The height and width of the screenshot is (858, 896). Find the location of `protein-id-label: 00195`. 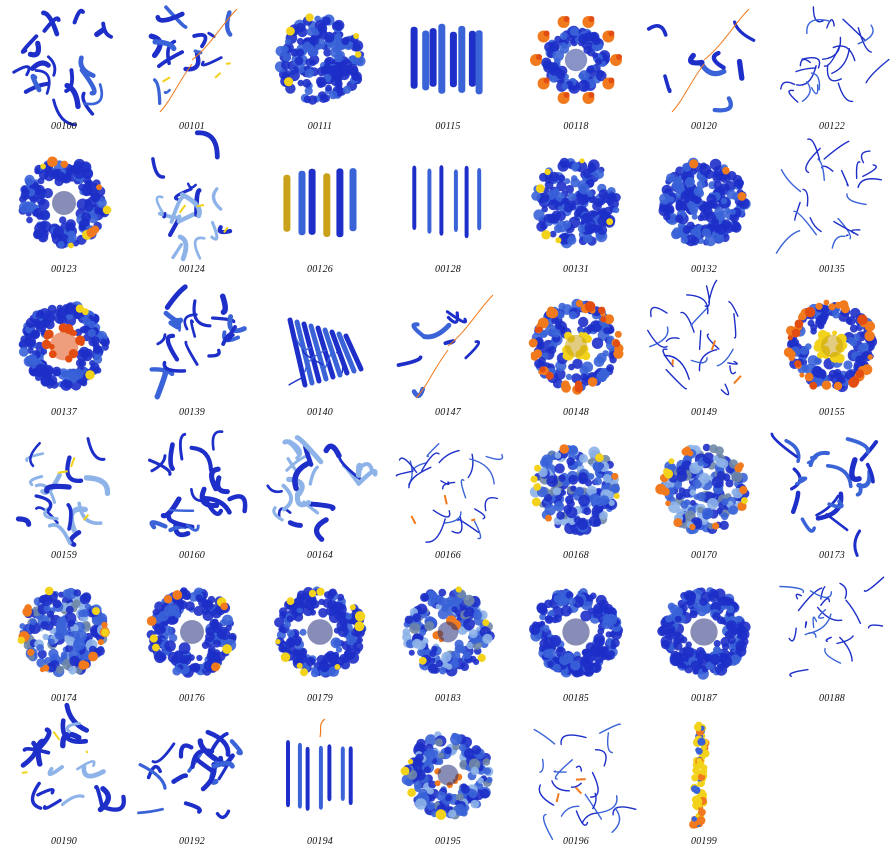

protein-id-label: 00195 is located at coordinates (448, 841).